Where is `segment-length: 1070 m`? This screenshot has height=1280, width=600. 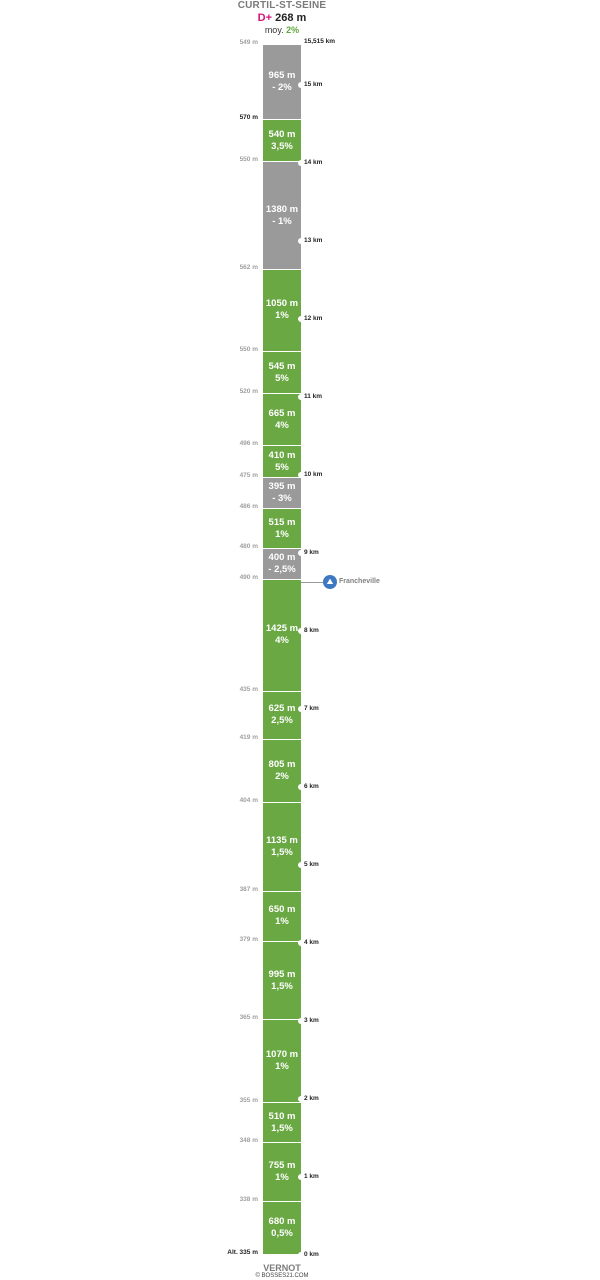 segment-length: 1070 m is located at coordinates (282, 1055).